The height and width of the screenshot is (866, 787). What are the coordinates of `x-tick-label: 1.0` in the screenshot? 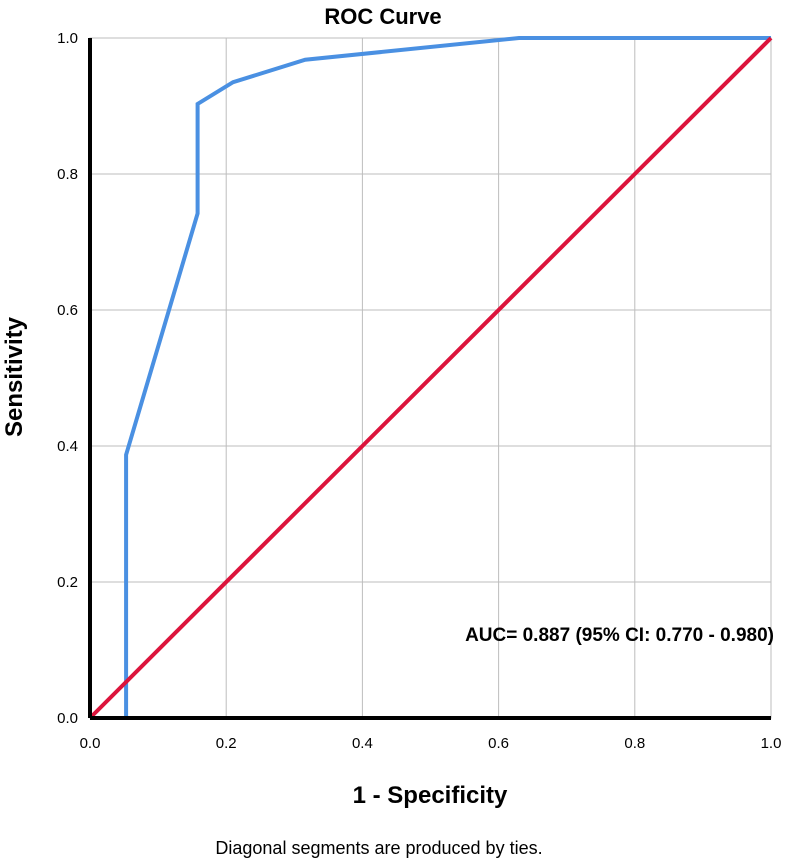 It's located at (771, 743).